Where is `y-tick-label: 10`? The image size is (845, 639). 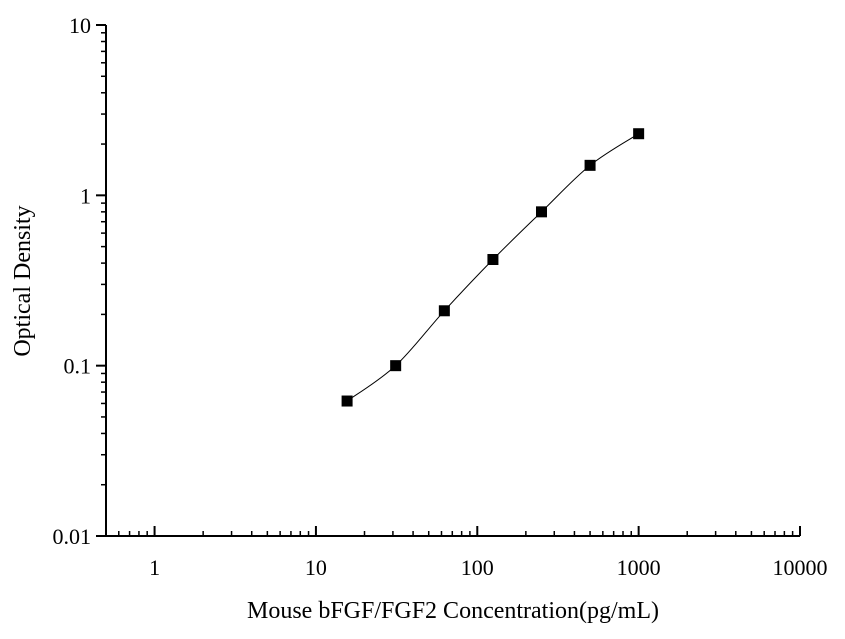 y-tick-label: 10 is located at coordinates (80, 25).